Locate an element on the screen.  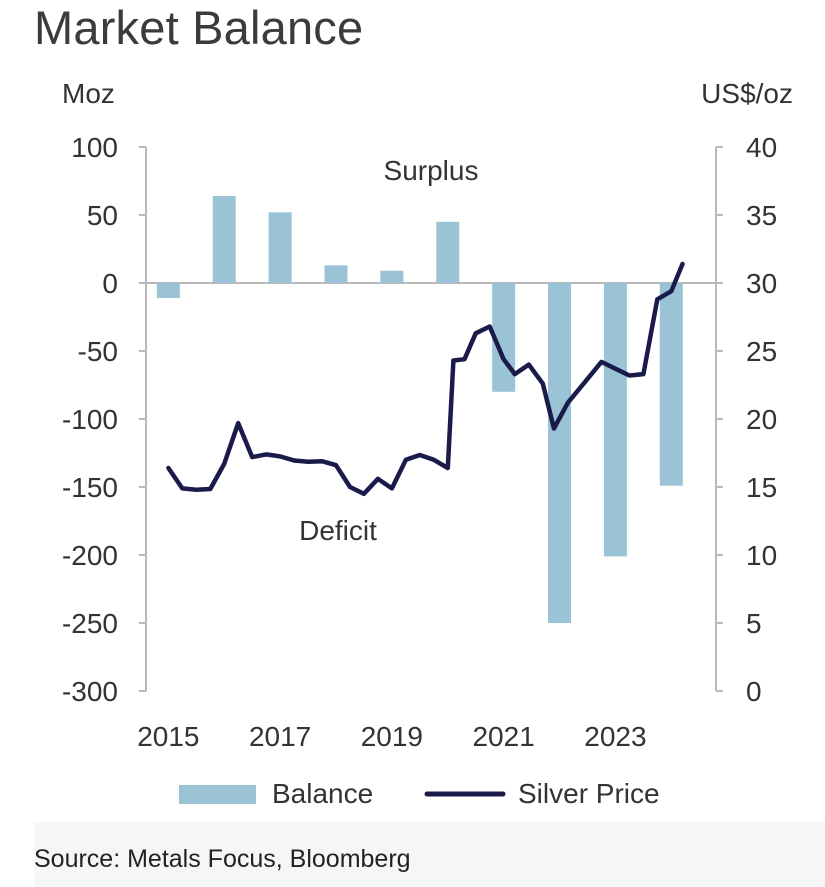
left-tick-label: 100 is located at coordinates (94, 147).